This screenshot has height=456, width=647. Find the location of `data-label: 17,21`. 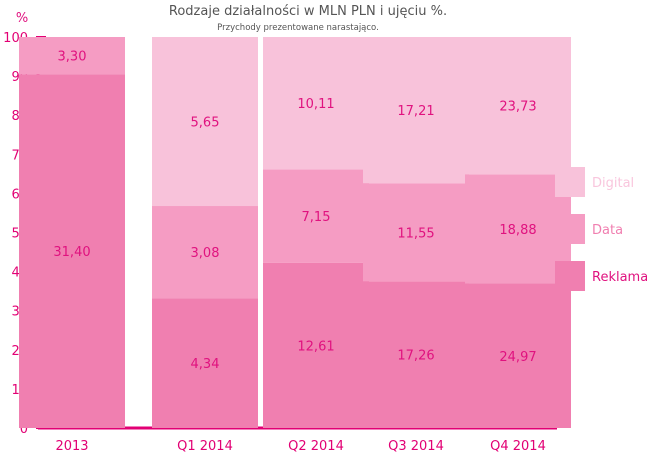

data-label: 17,21 is located at coordinates (415, 111).